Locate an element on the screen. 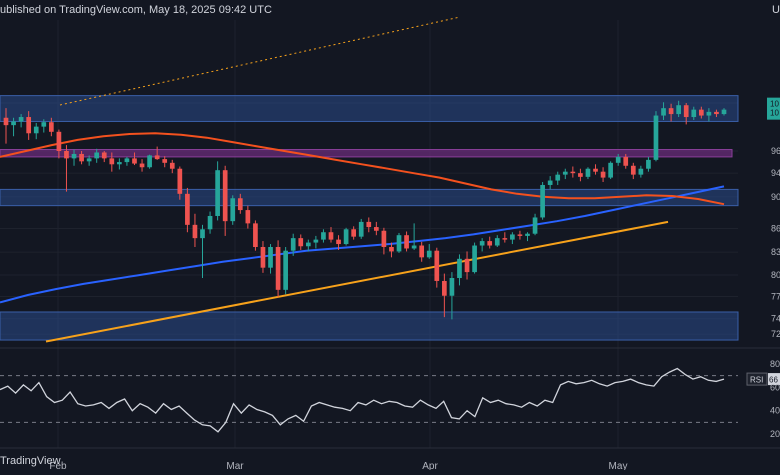 This screenshot has width=780, height=475. rsi-name-label: RSI is located at coordinates (756, 380).